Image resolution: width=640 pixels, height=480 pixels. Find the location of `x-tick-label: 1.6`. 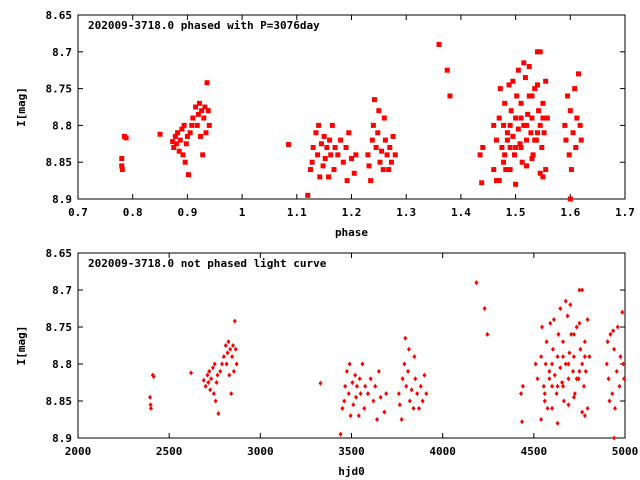

x-tick-label: 1.6 is located at coordinates (570, 212).